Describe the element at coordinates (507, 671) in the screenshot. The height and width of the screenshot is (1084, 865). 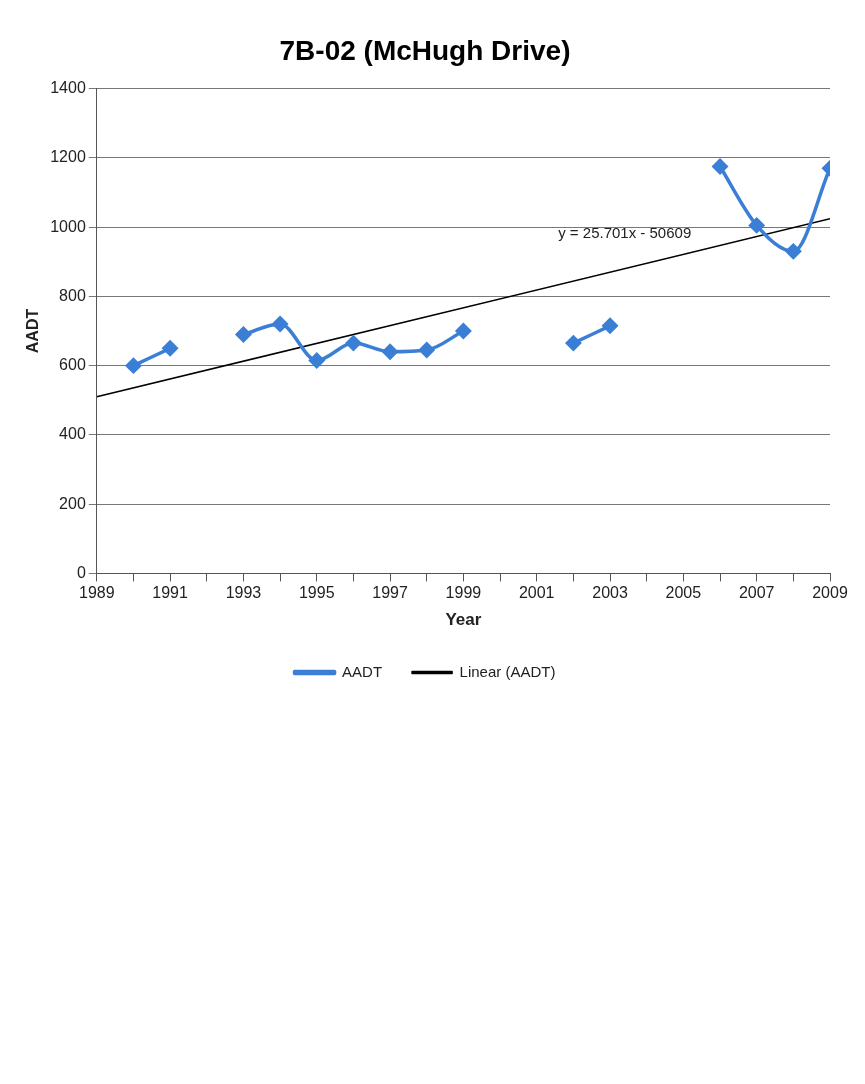
I see `legend-label: Linear (AADT)` at that location.